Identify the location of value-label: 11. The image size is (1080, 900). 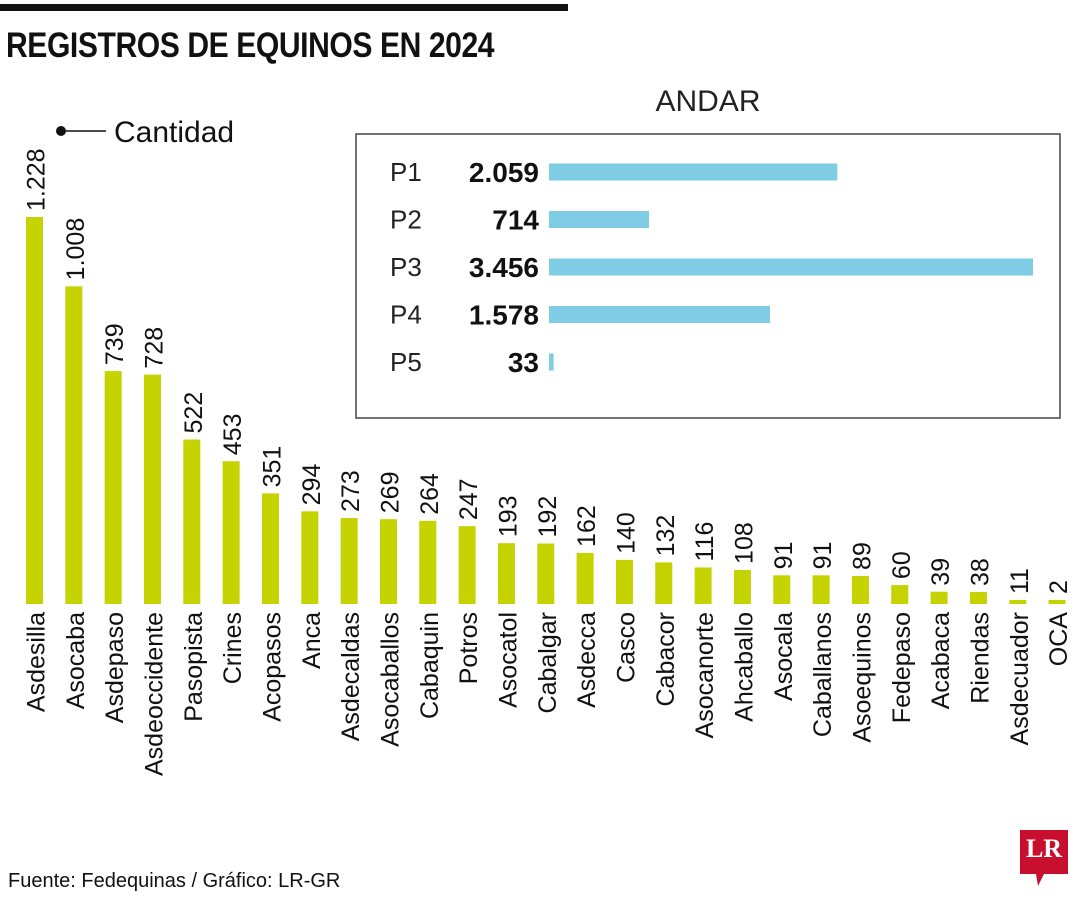
(1020, 581).